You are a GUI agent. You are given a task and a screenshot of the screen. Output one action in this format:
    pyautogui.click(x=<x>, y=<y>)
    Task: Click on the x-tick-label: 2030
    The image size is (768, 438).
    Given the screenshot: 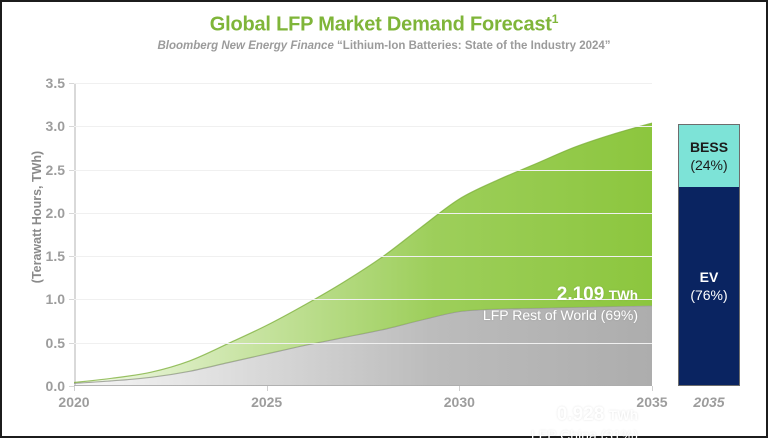 What is the action you would take?
    pyautogui.click(x=459, y=402)
    